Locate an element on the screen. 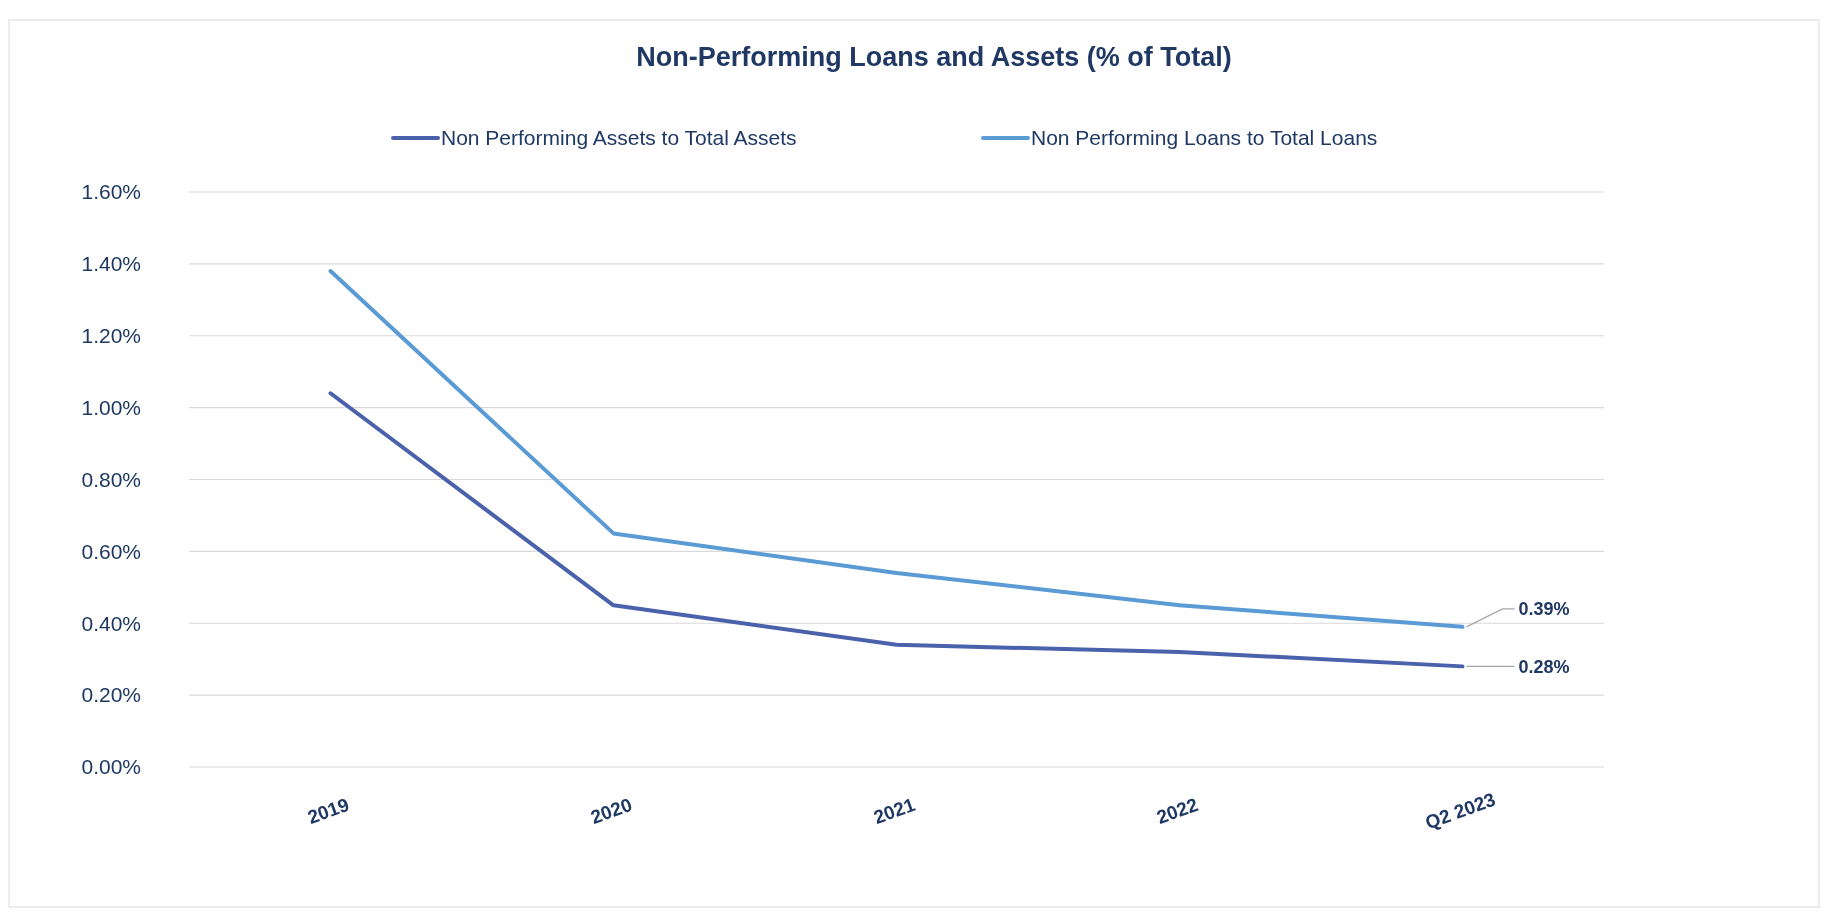  y-tick-label: 1.00% is located at coordinates (111, 407).